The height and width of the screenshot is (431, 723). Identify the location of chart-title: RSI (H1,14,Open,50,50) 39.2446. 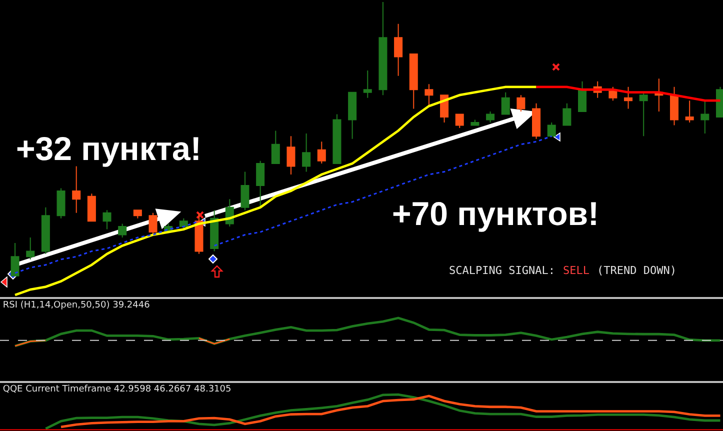
(76, 305).